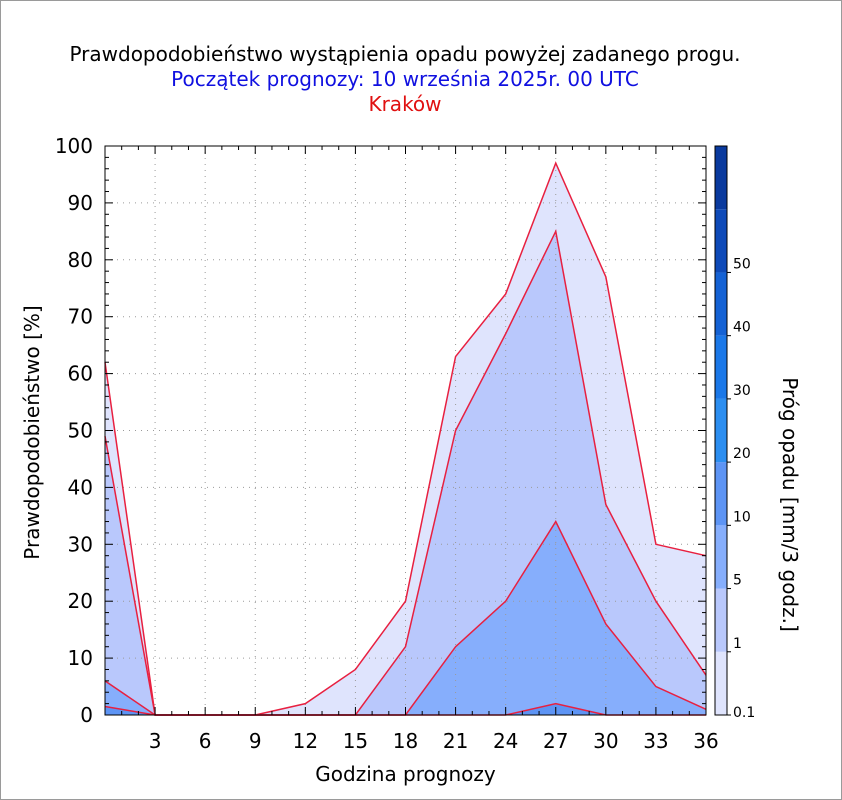 The height and width of the screenshot is (800, 842). Describe the element at coordinates (455, 741) in the screenshot. I see `x-tick-label: 21` at that location.